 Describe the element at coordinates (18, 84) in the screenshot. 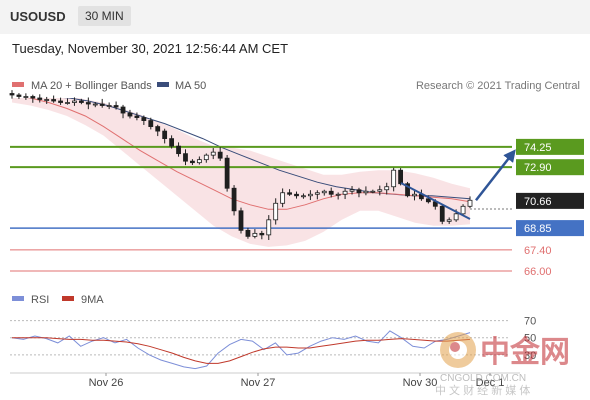

I see `ma20-legend-swatch` at that location.